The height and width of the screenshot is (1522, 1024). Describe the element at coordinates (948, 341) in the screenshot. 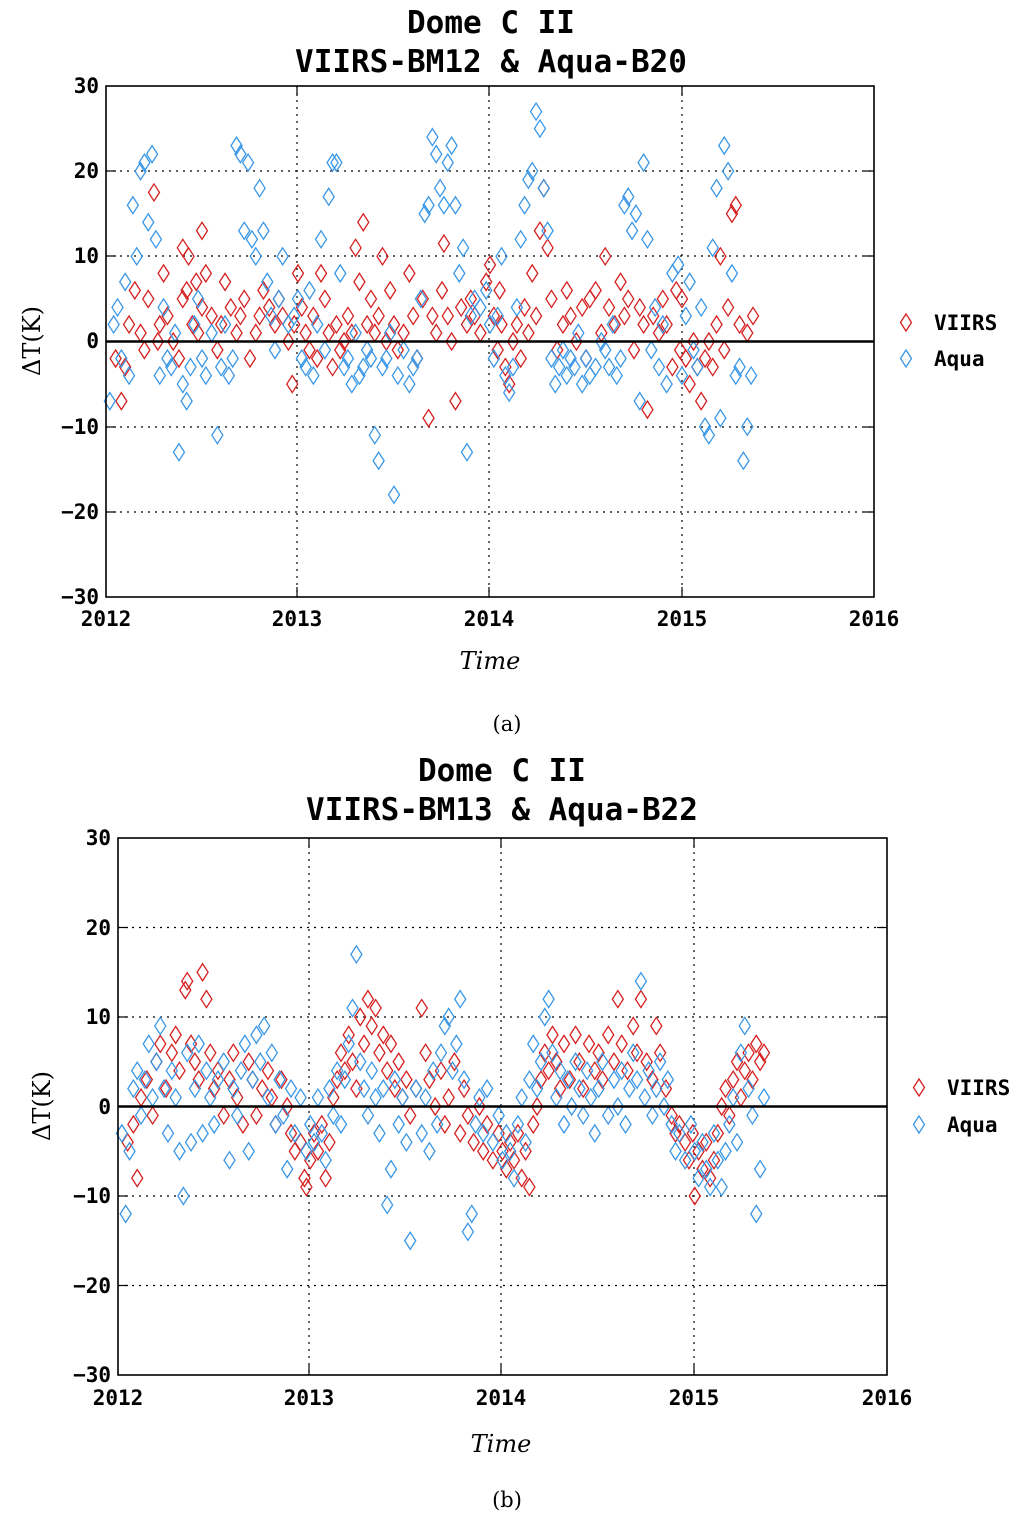

I see `chart-a-legend: VIIRS Aqua` at that location.